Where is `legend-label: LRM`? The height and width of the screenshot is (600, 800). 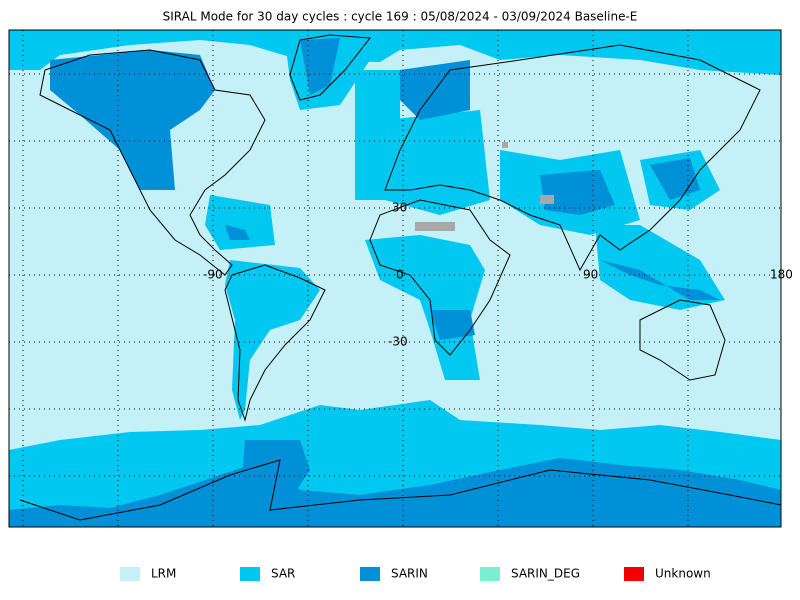 legend-label: LRM is located at coordinates (163, 574).